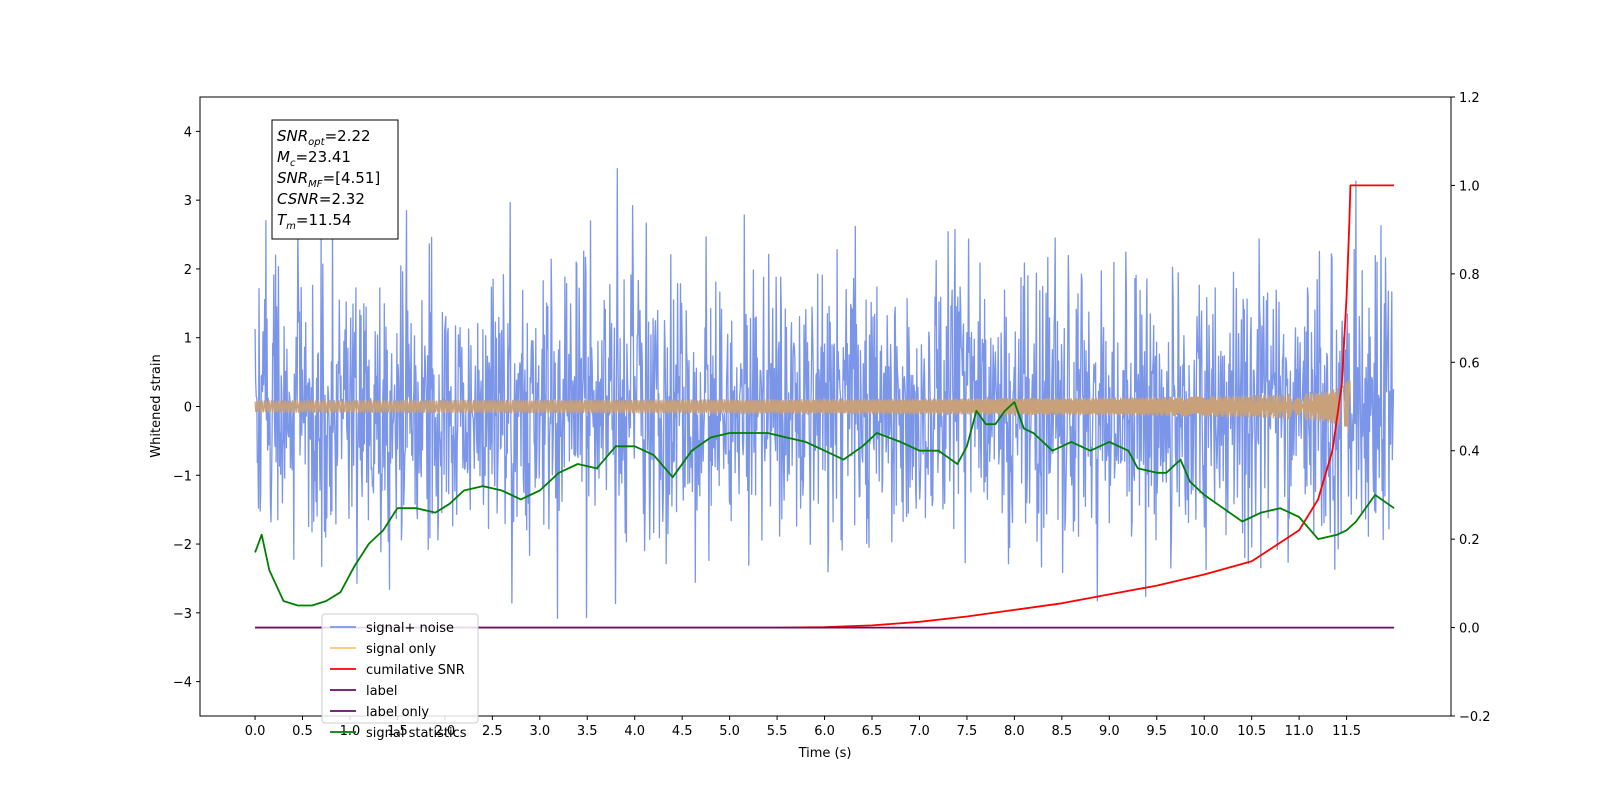 Image resolution: width=1600 pixels, height=800 pixels. What do you see at coordinates (381, 691) in the screenshot?
I see `legend-label: label` at bounding box center [381, 691].